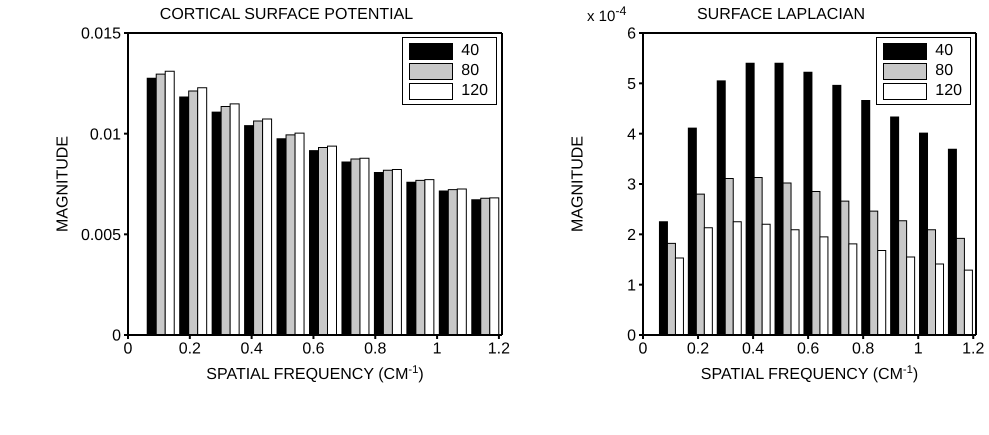 This screenshot has height=435, width=989. I want to click on y-tick-label: 5, so click(631, 85).